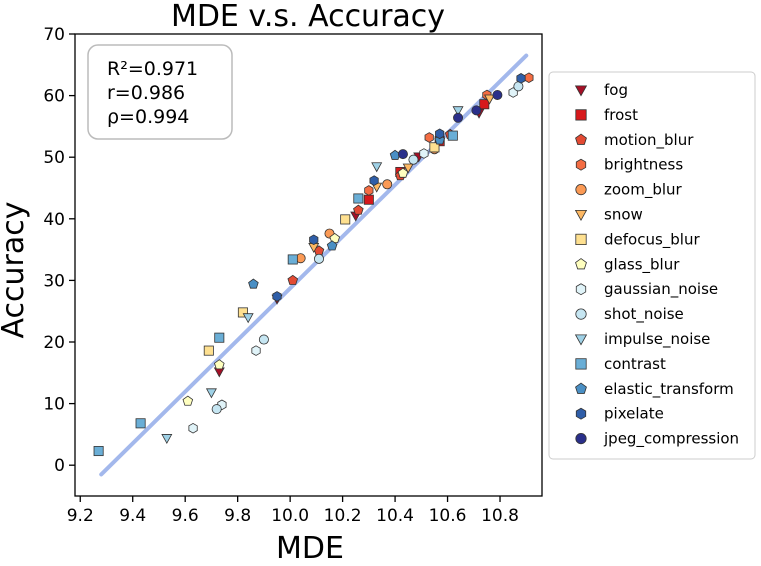  Describe the element at coordinates (601, 90) in the screenshot. I see `legend-item-fog: fog` at that location.